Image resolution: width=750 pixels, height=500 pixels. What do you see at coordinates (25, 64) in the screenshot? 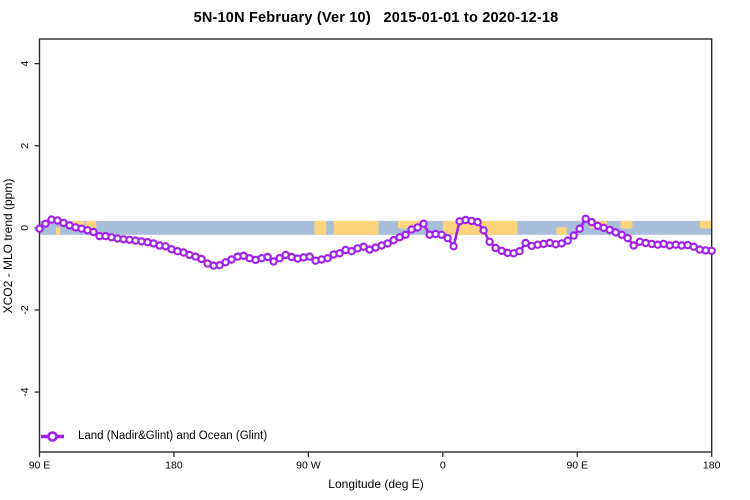
I see `y-tick-label: 4` at bounding box center [25, 64].